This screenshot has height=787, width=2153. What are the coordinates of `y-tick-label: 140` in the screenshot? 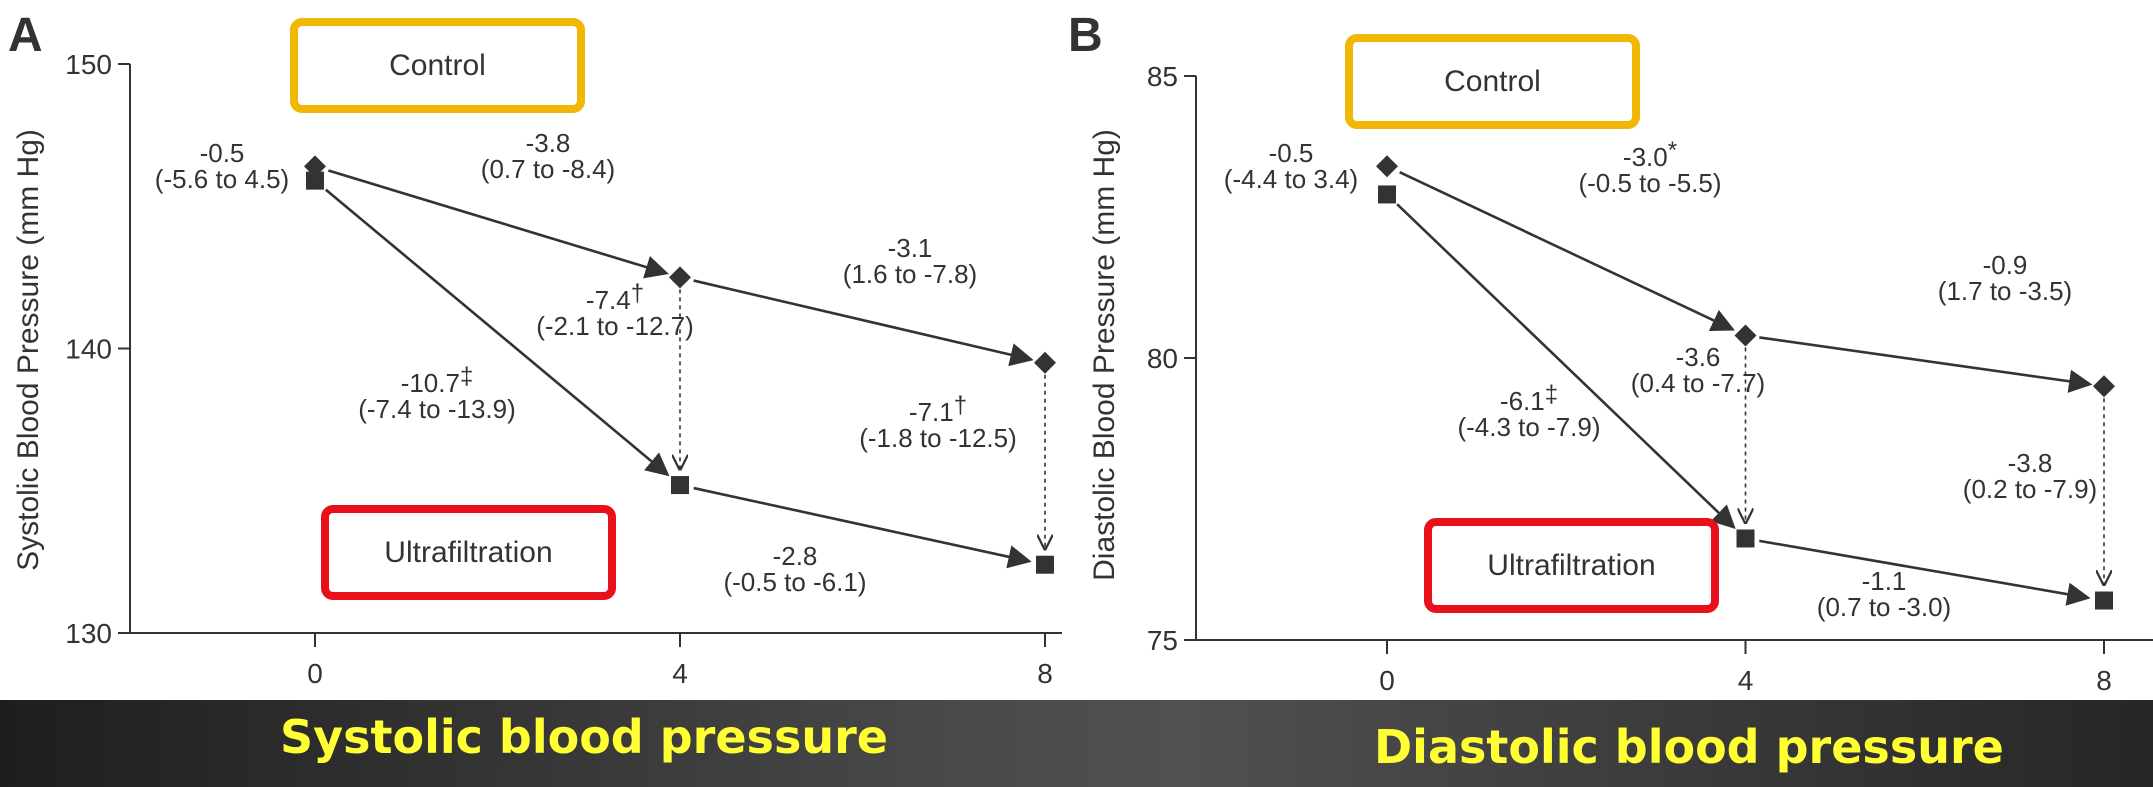 It's located at (88, 349).